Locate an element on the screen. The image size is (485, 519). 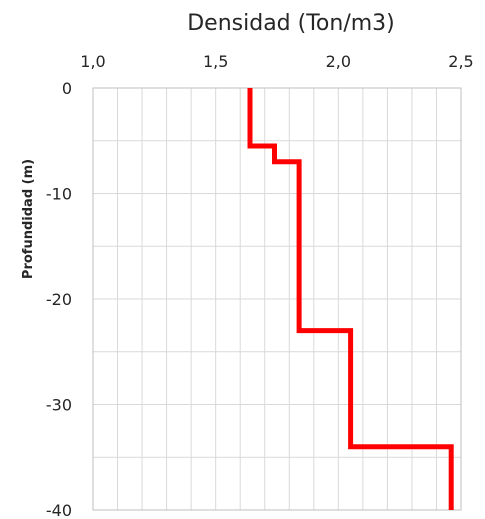
y-tick-labels: 0 -10 -20 -30 -40 is located at coordinates (59, 299).